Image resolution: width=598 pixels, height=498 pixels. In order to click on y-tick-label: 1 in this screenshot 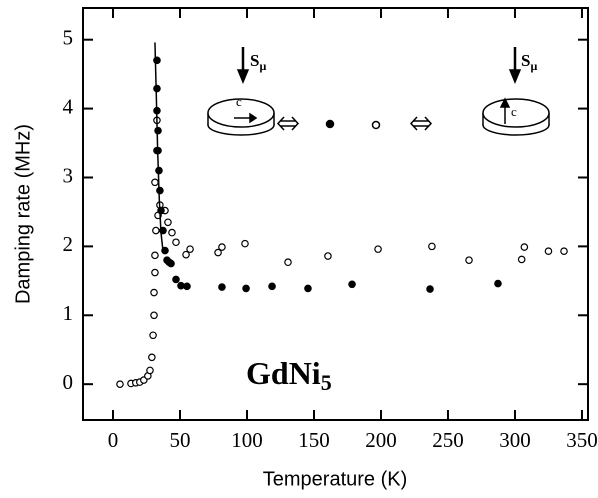, I will do `click(68, 313)`.